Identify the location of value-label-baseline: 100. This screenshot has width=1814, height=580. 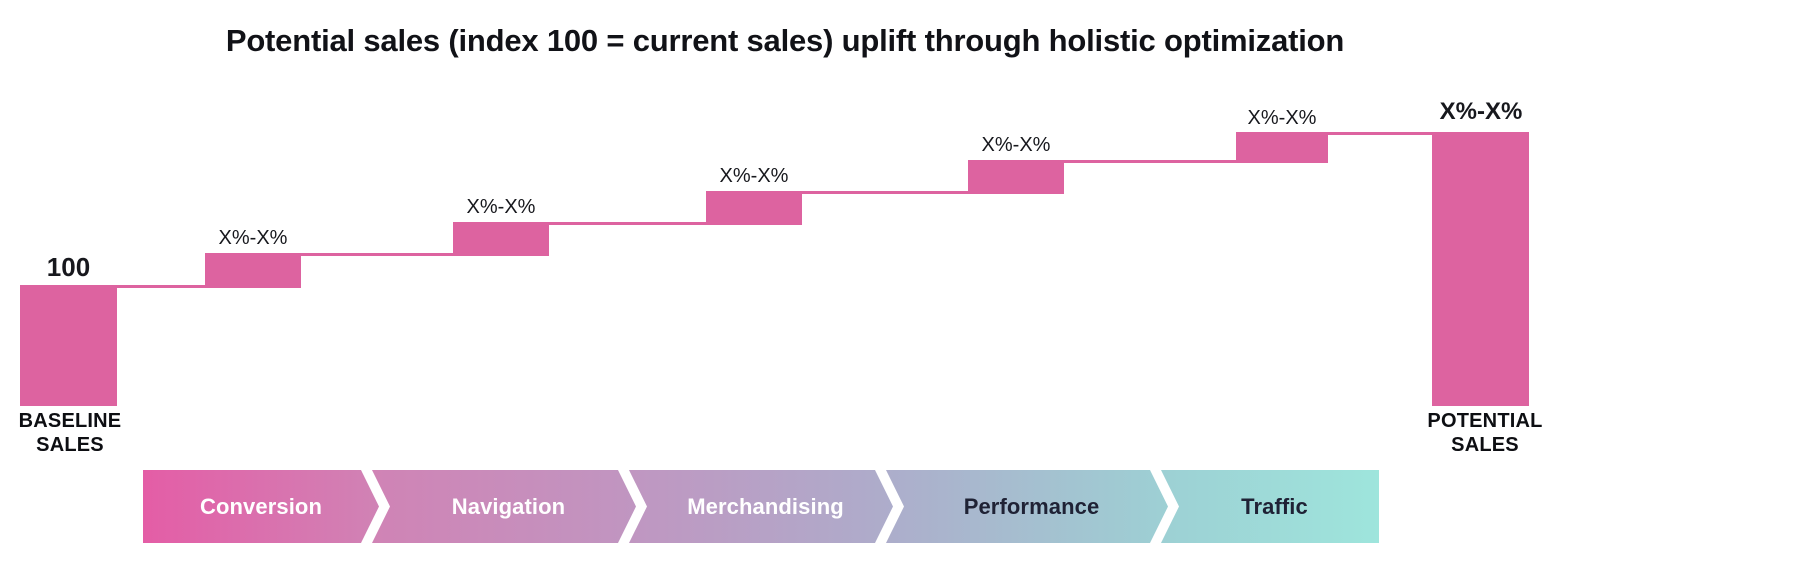
(68, 267).